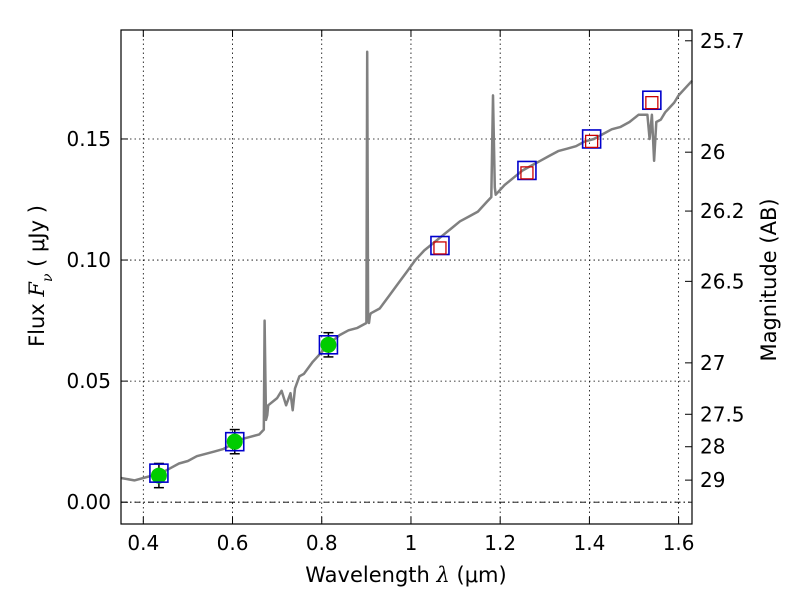 The width and height of the screenshot is (800, 600). Describe the element at coordinates (322, 543) in the screenshot. I see `x-tick-label: 0.8` at that location.